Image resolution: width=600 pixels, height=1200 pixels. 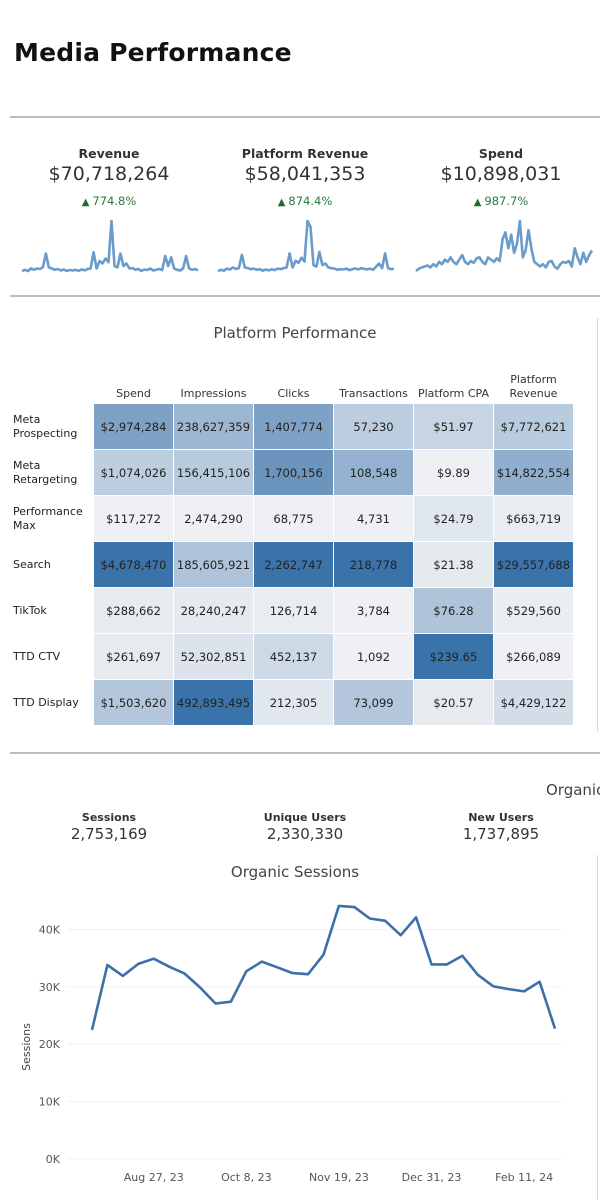 I want to click on y-tick-label: 10K, so click(x=50, y=1102).